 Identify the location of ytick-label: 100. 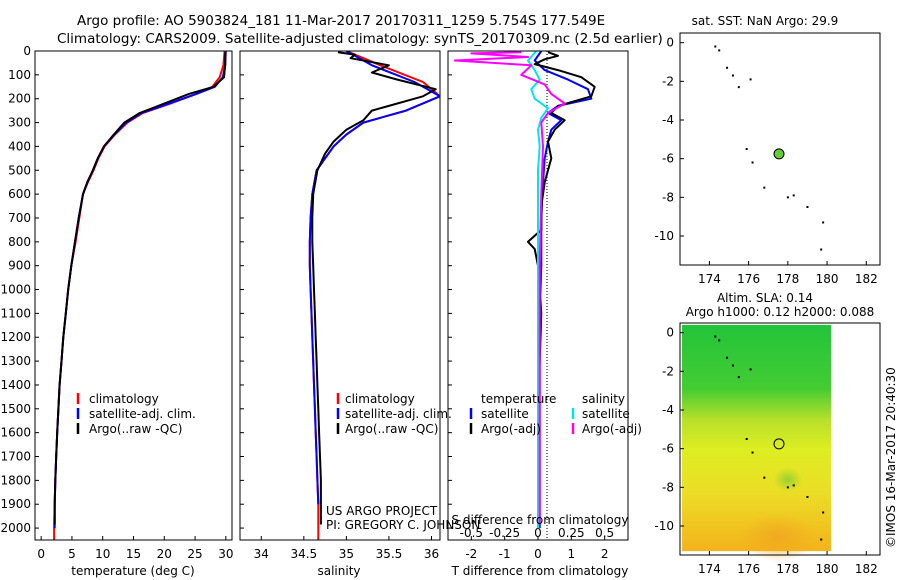
(19, 75).